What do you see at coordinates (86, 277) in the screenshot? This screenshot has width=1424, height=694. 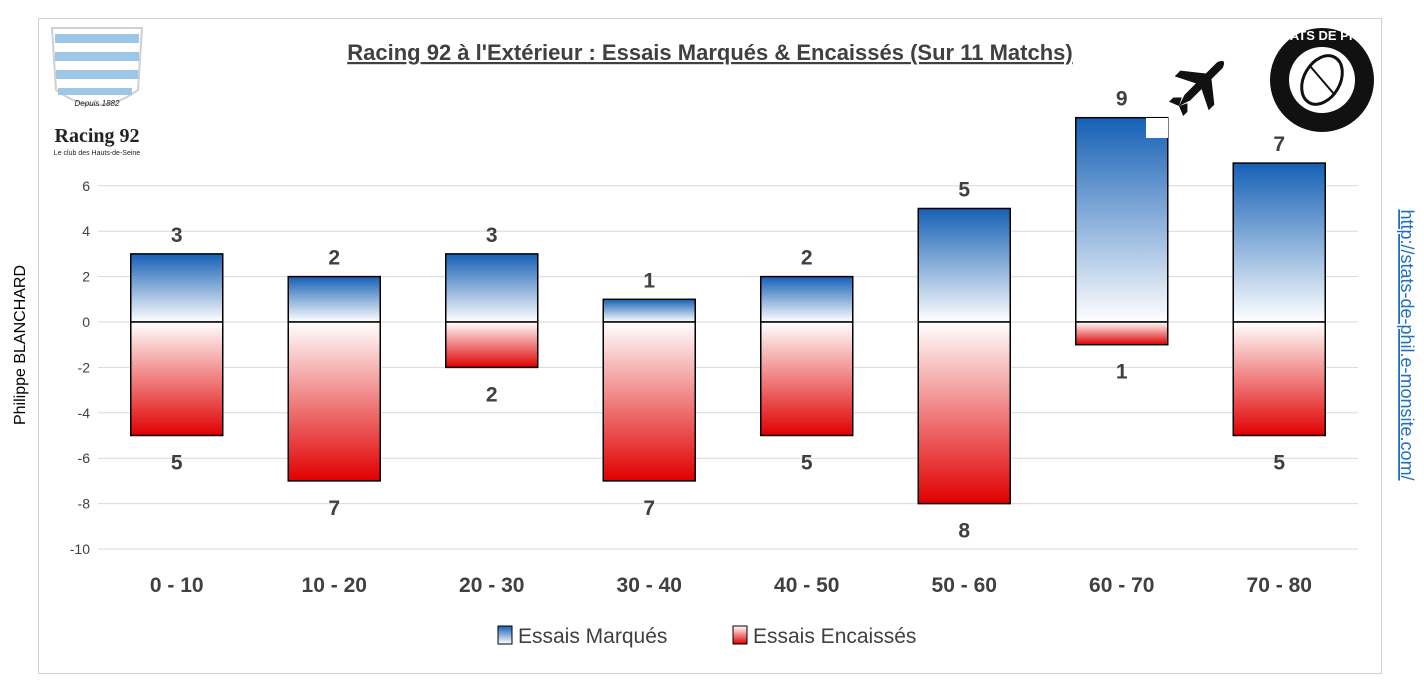 I see `y-tick-label: 2` at bounding box center [86, 277].